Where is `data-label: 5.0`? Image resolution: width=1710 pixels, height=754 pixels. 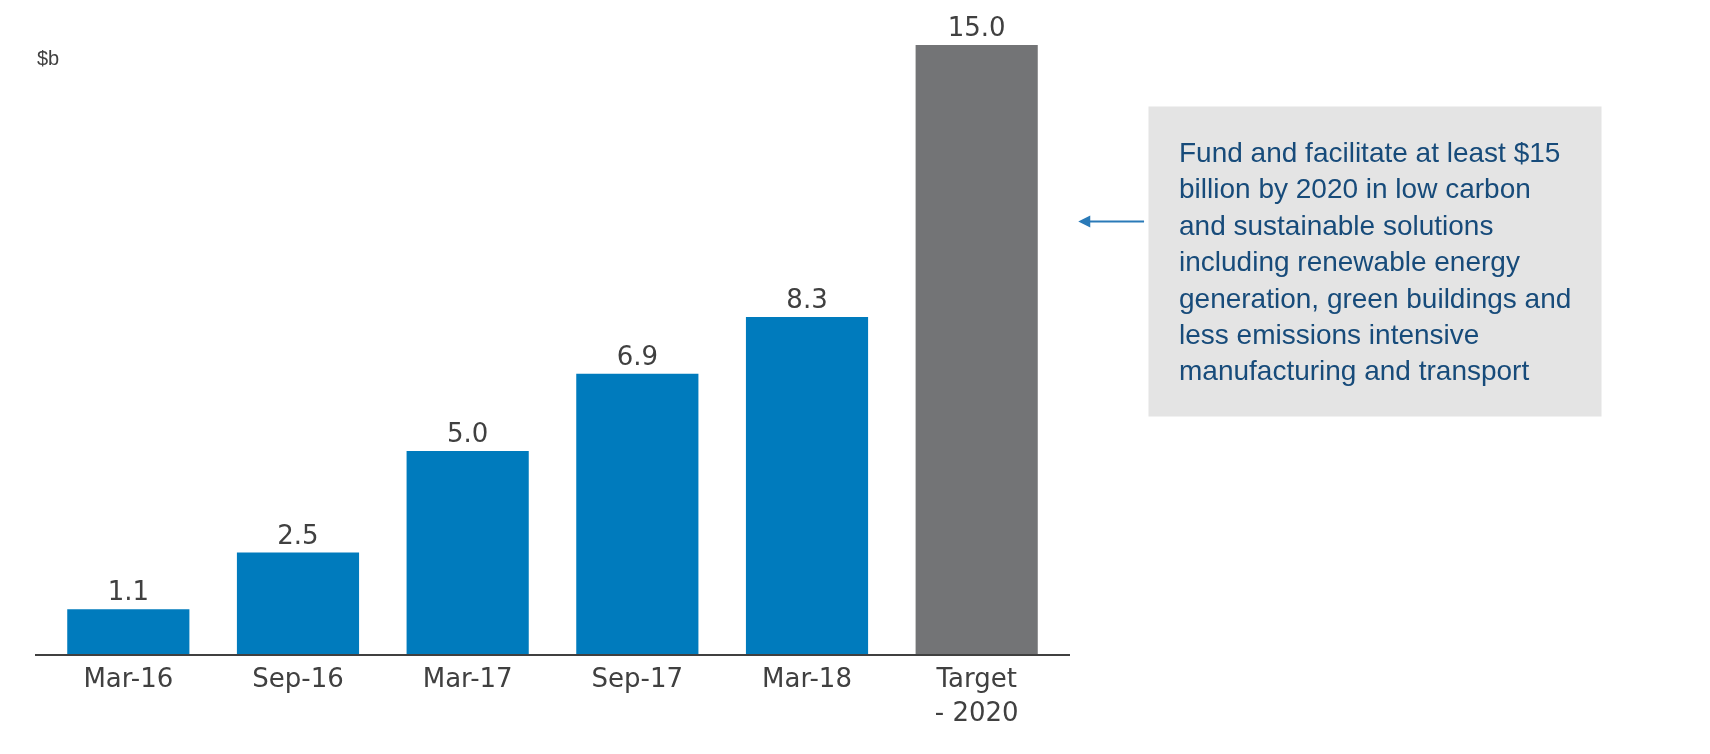
data-label: 5.0 is located at coordinates (467, 433).